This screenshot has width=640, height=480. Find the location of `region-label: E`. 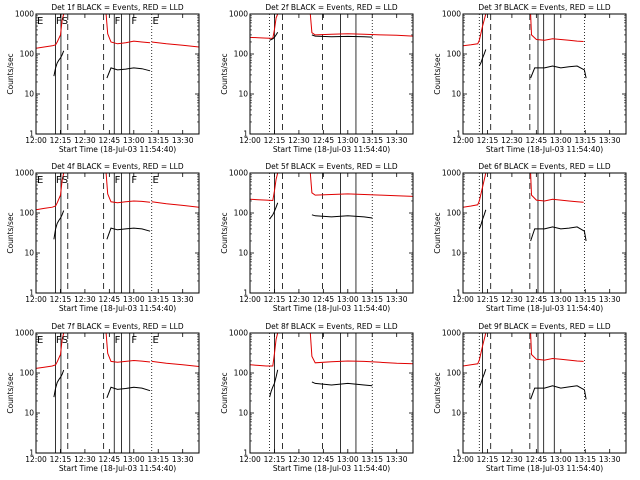

region-label: E is located at coordinates (40, 180).